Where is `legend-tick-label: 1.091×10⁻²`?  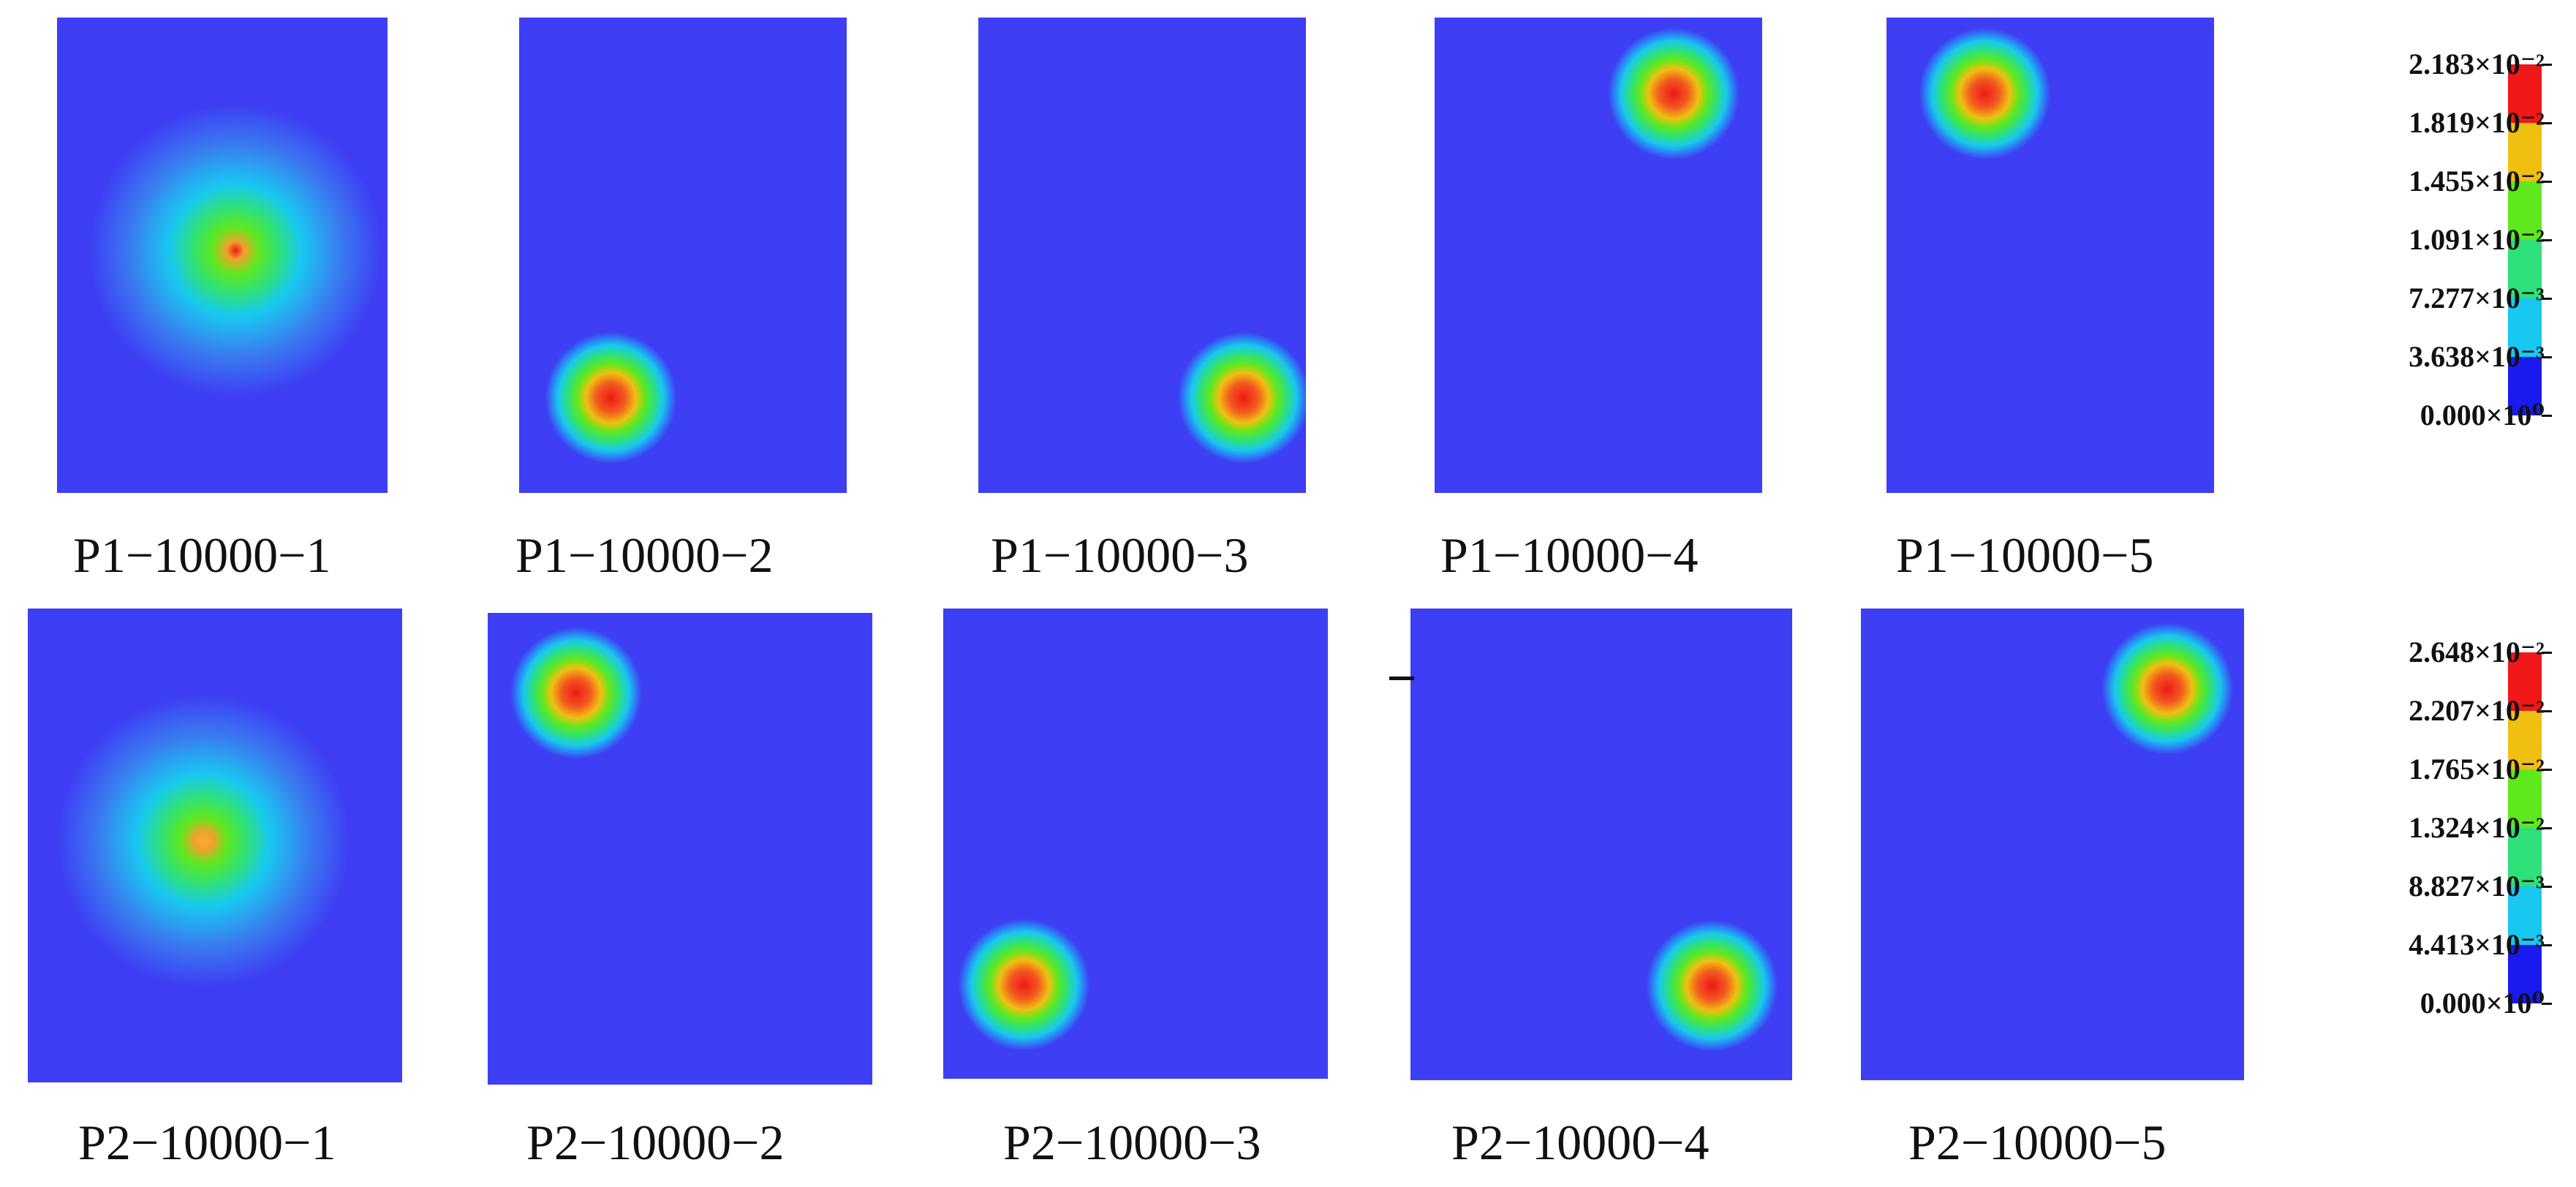 legend-tick-label: 1.091×10⁻² is located at coordinates (2477, 239).